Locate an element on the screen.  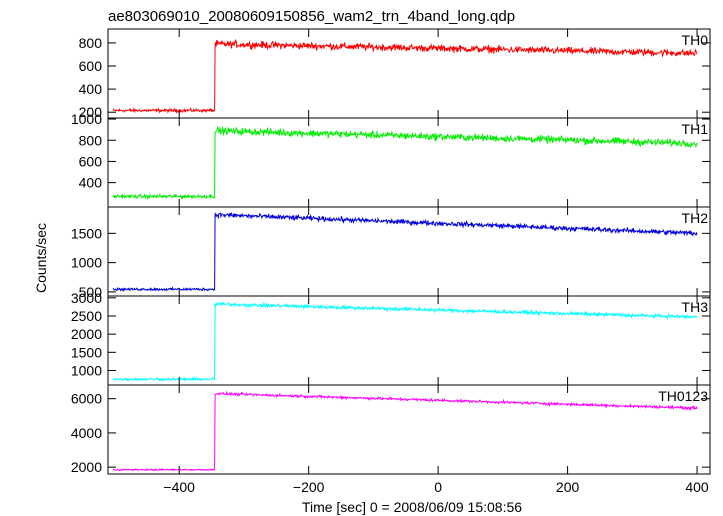
x-tick-label: −200 is located at coordinates (309, 487).